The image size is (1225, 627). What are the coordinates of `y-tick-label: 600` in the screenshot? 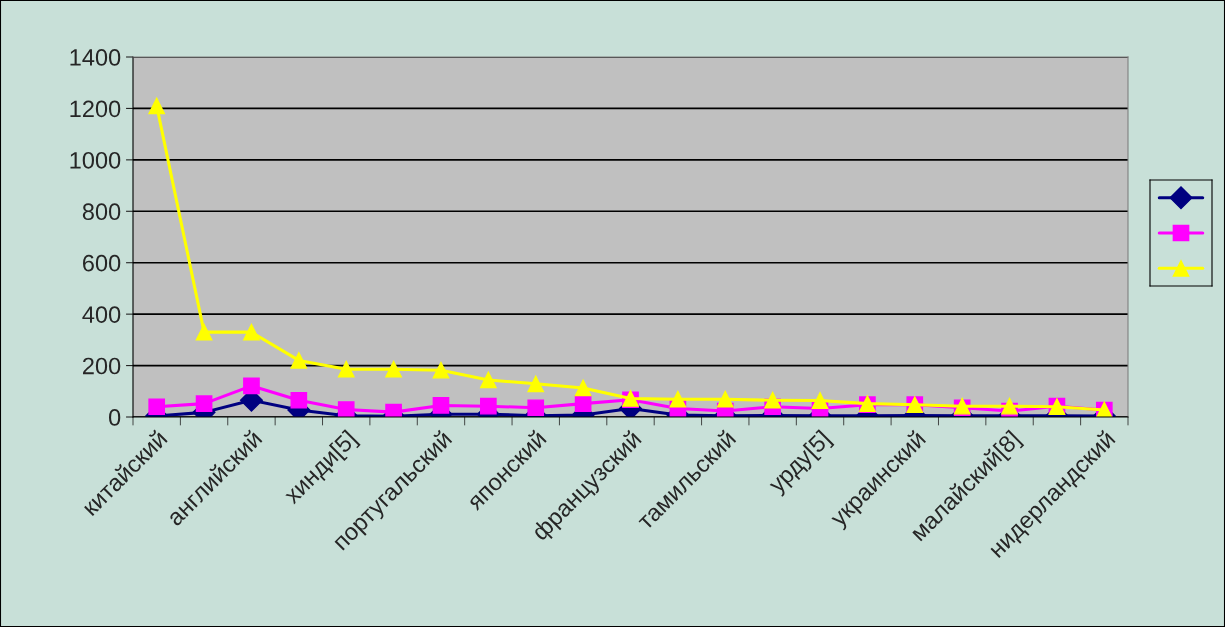 It's located at (102, 263).